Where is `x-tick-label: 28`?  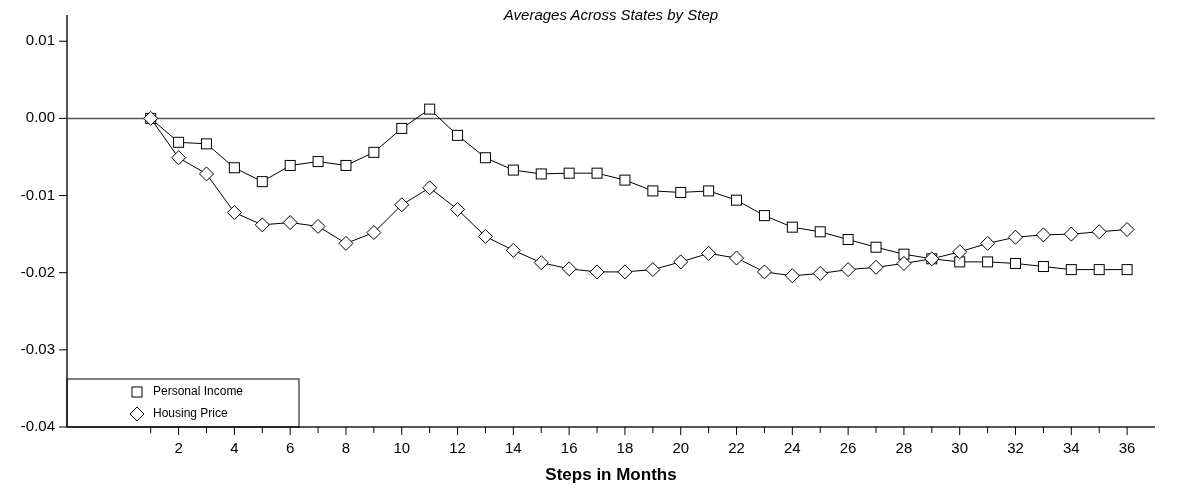 x-tick-label: 28 is located at coordinates (904, 447).